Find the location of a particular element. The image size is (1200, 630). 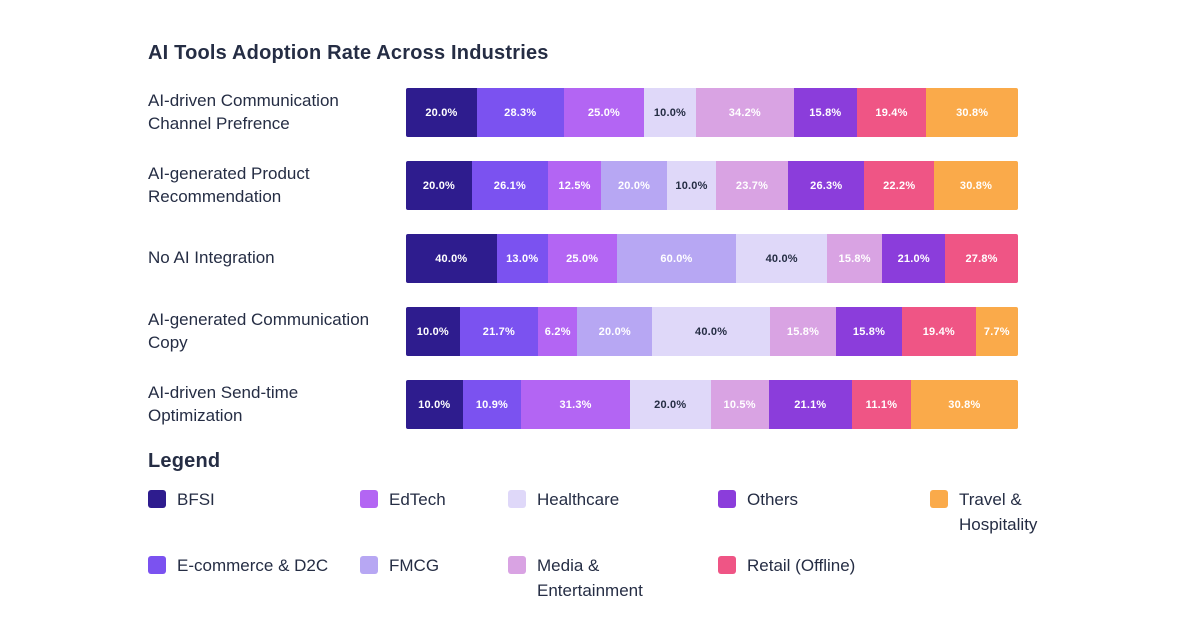

legend-label: Travel & Hospitality is located at coordinates (998, 512).